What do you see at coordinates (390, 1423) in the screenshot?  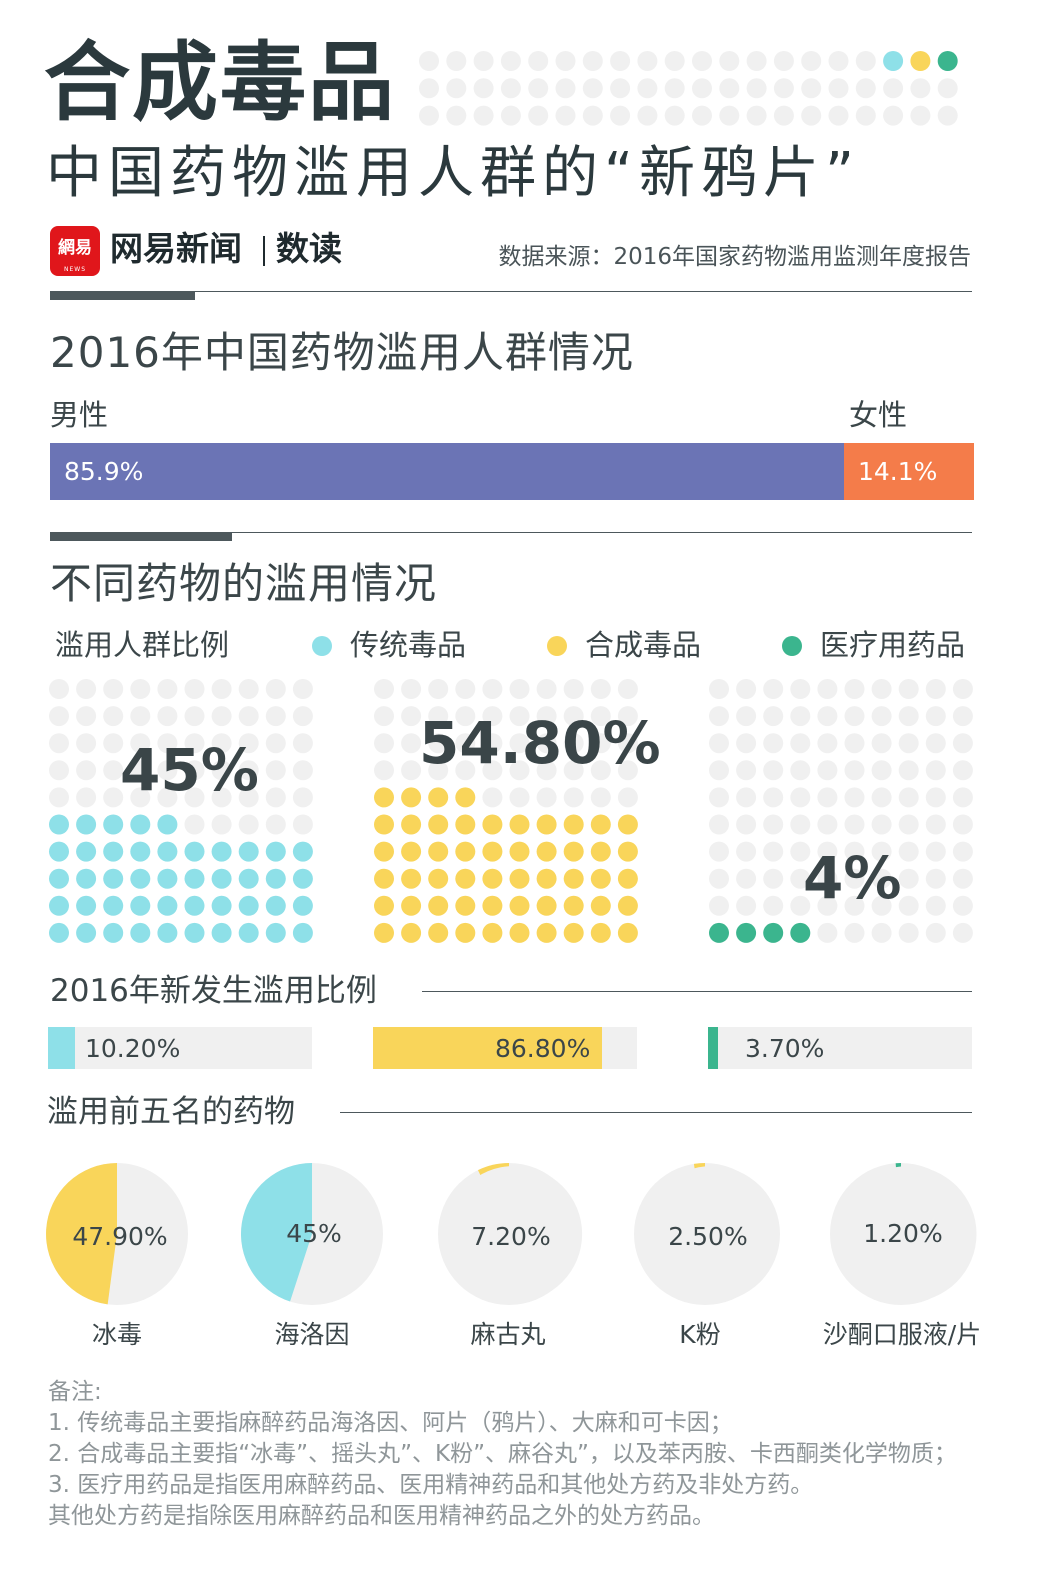 I see `note-line: 1. 传统毒品主要指麻醉药品海洛因、阿片（鸦片）、大麻和可卡因；` at bounding box center [390, 1423].